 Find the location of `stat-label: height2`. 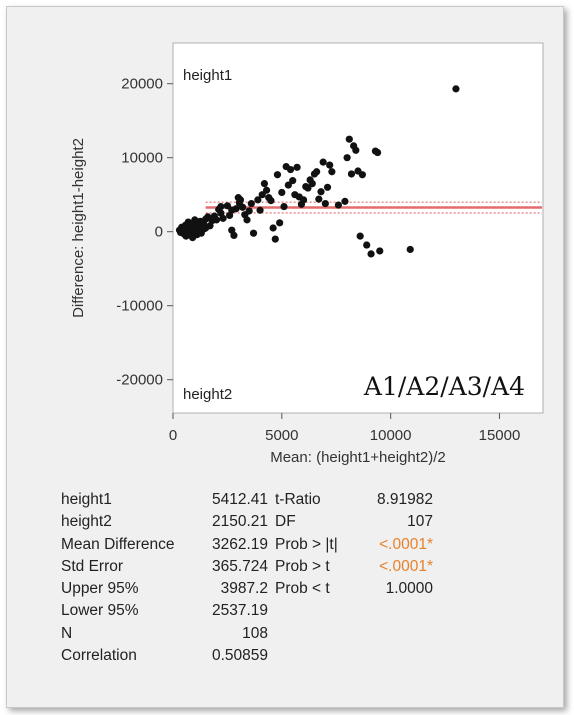

stat-label: height2 is located at coordinates (86, 522).